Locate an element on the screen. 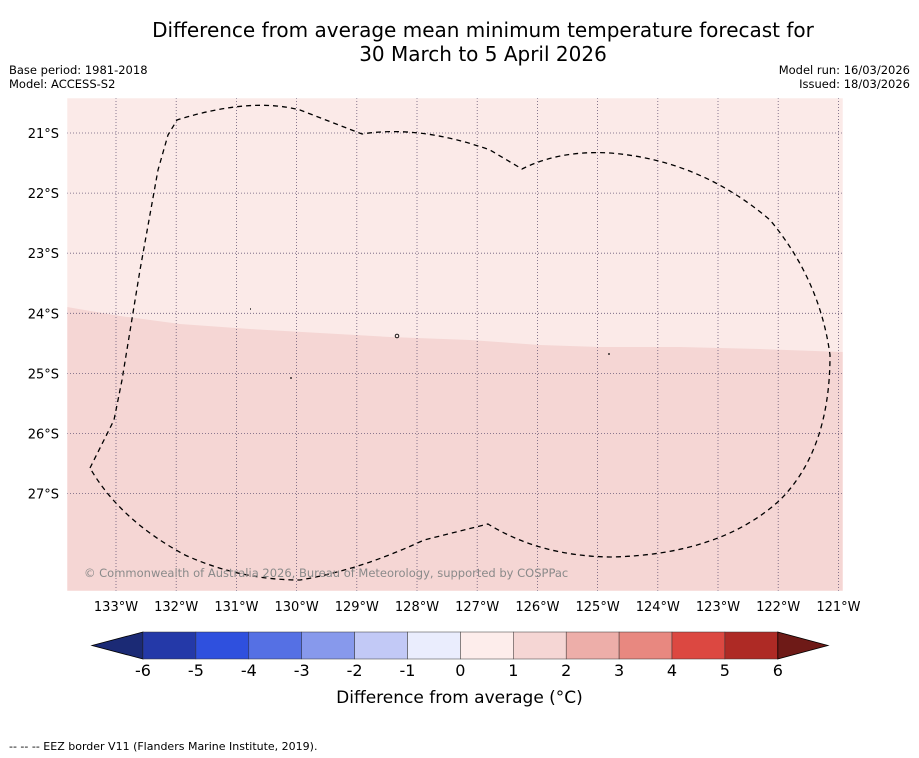  longitude-tick-label: 126°W is located at coordinates (537, 607).